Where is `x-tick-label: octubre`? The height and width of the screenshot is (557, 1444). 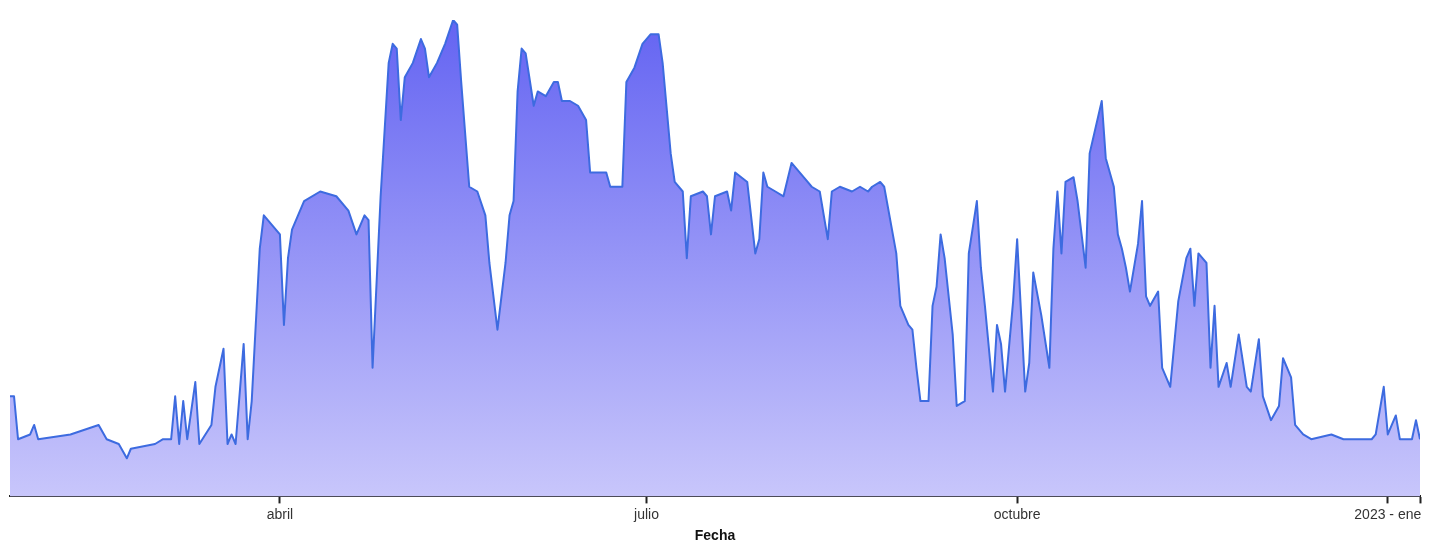 x-tick-label: octubre is located at coordinates (1017, 513).